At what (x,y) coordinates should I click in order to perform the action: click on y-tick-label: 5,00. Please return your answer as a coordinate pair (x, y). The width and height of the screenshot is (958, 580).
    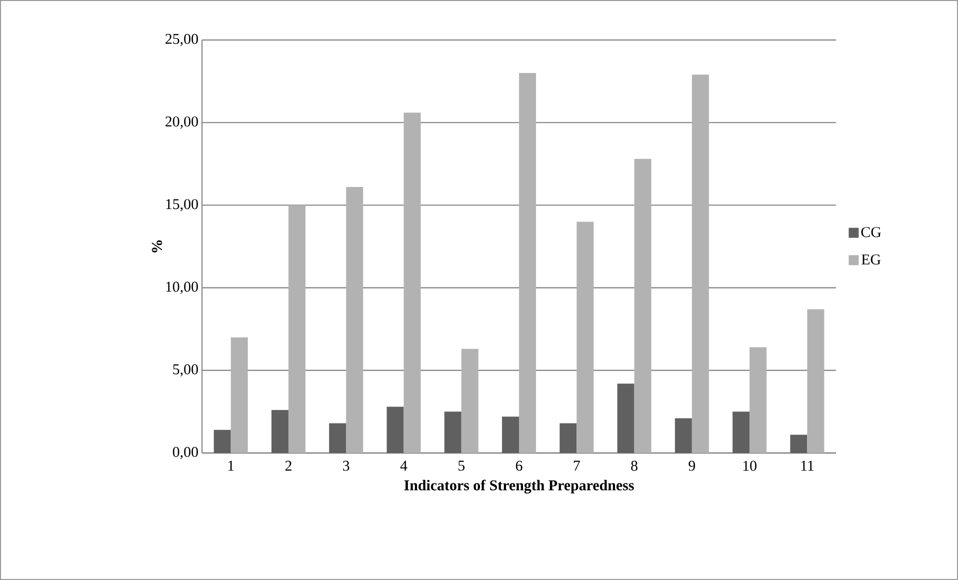
    Looking at the image, I should click on (185, 370).